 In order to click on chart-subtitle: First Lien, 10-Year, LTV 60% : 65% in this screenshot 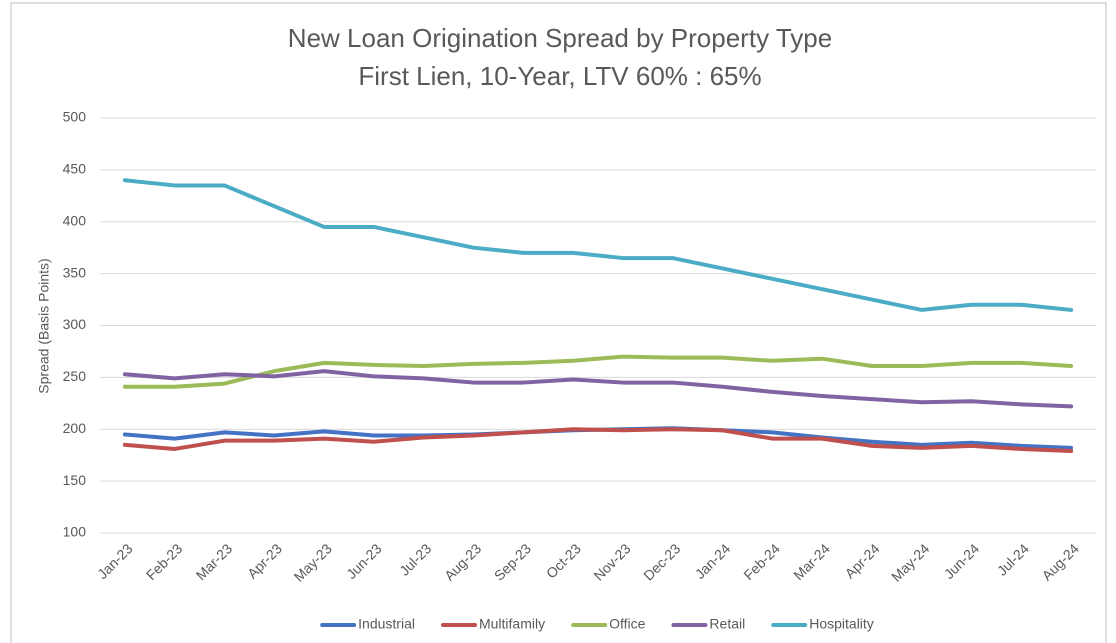, I will do `click(559, 76)`.